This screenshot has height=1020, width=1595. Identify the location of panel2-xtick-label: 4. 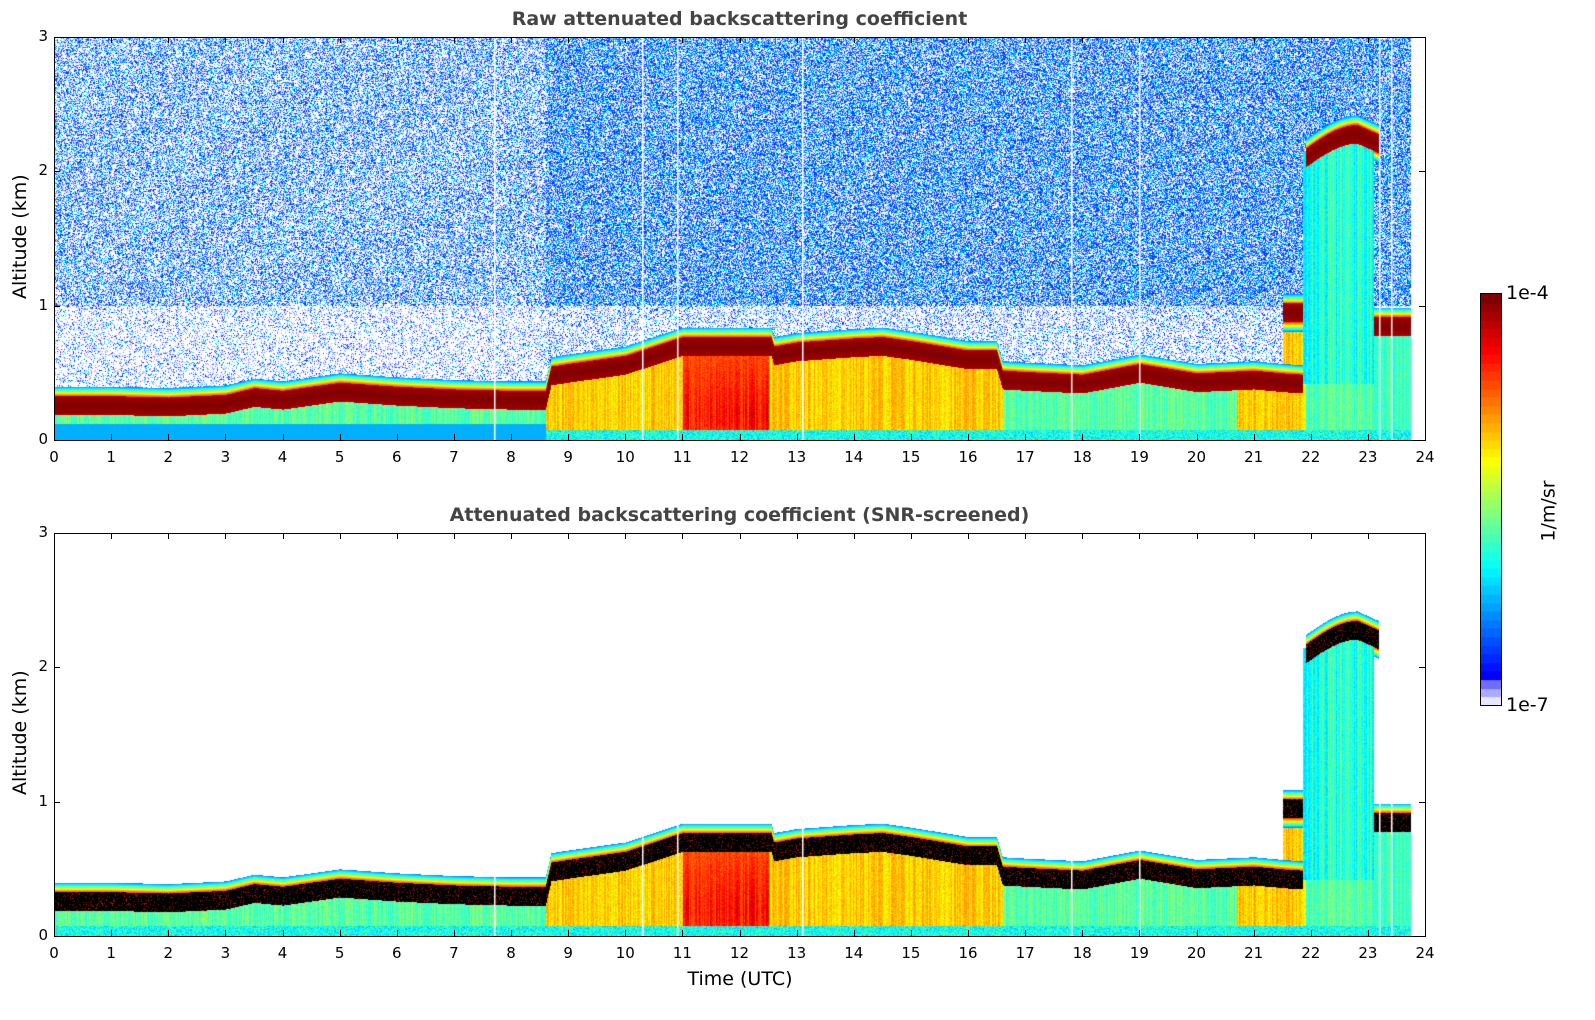
(282, 953).